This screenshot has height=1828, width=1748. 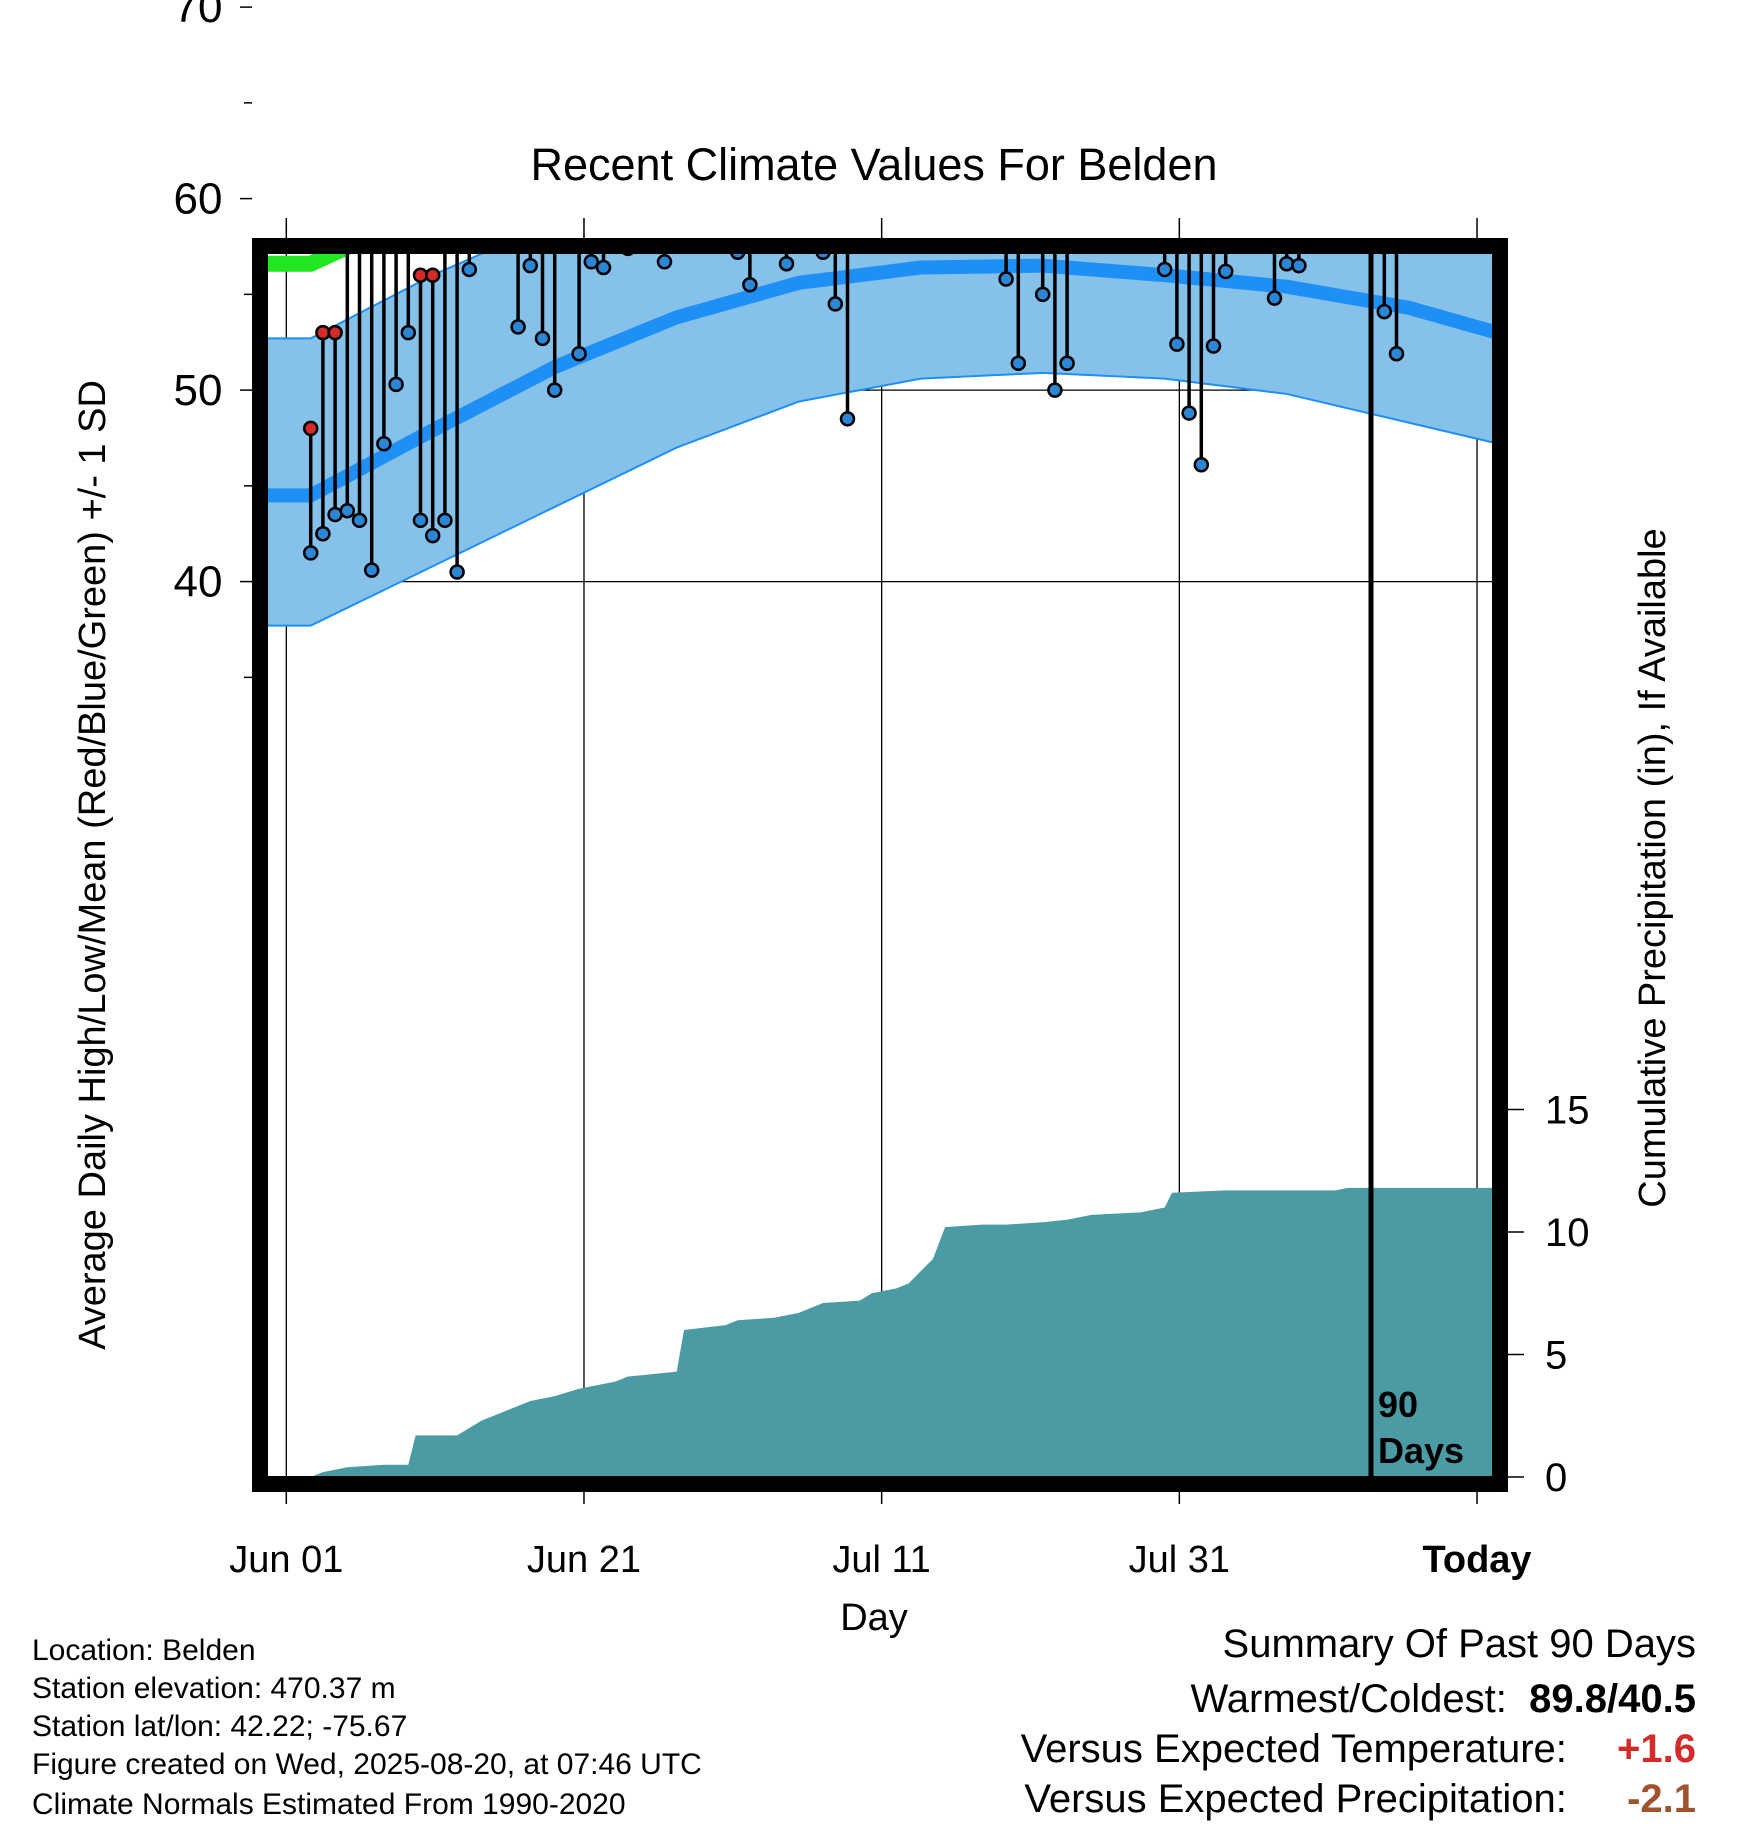 I want to click on y-tick-label: 40, so click(x=198, y=582).